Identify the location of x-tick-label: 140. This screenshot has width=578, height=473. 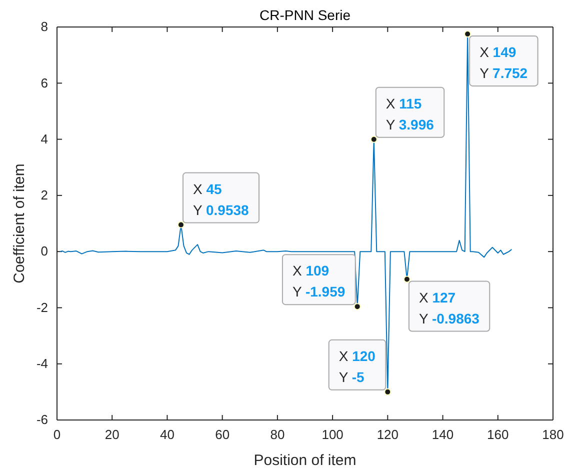
(443, 434).